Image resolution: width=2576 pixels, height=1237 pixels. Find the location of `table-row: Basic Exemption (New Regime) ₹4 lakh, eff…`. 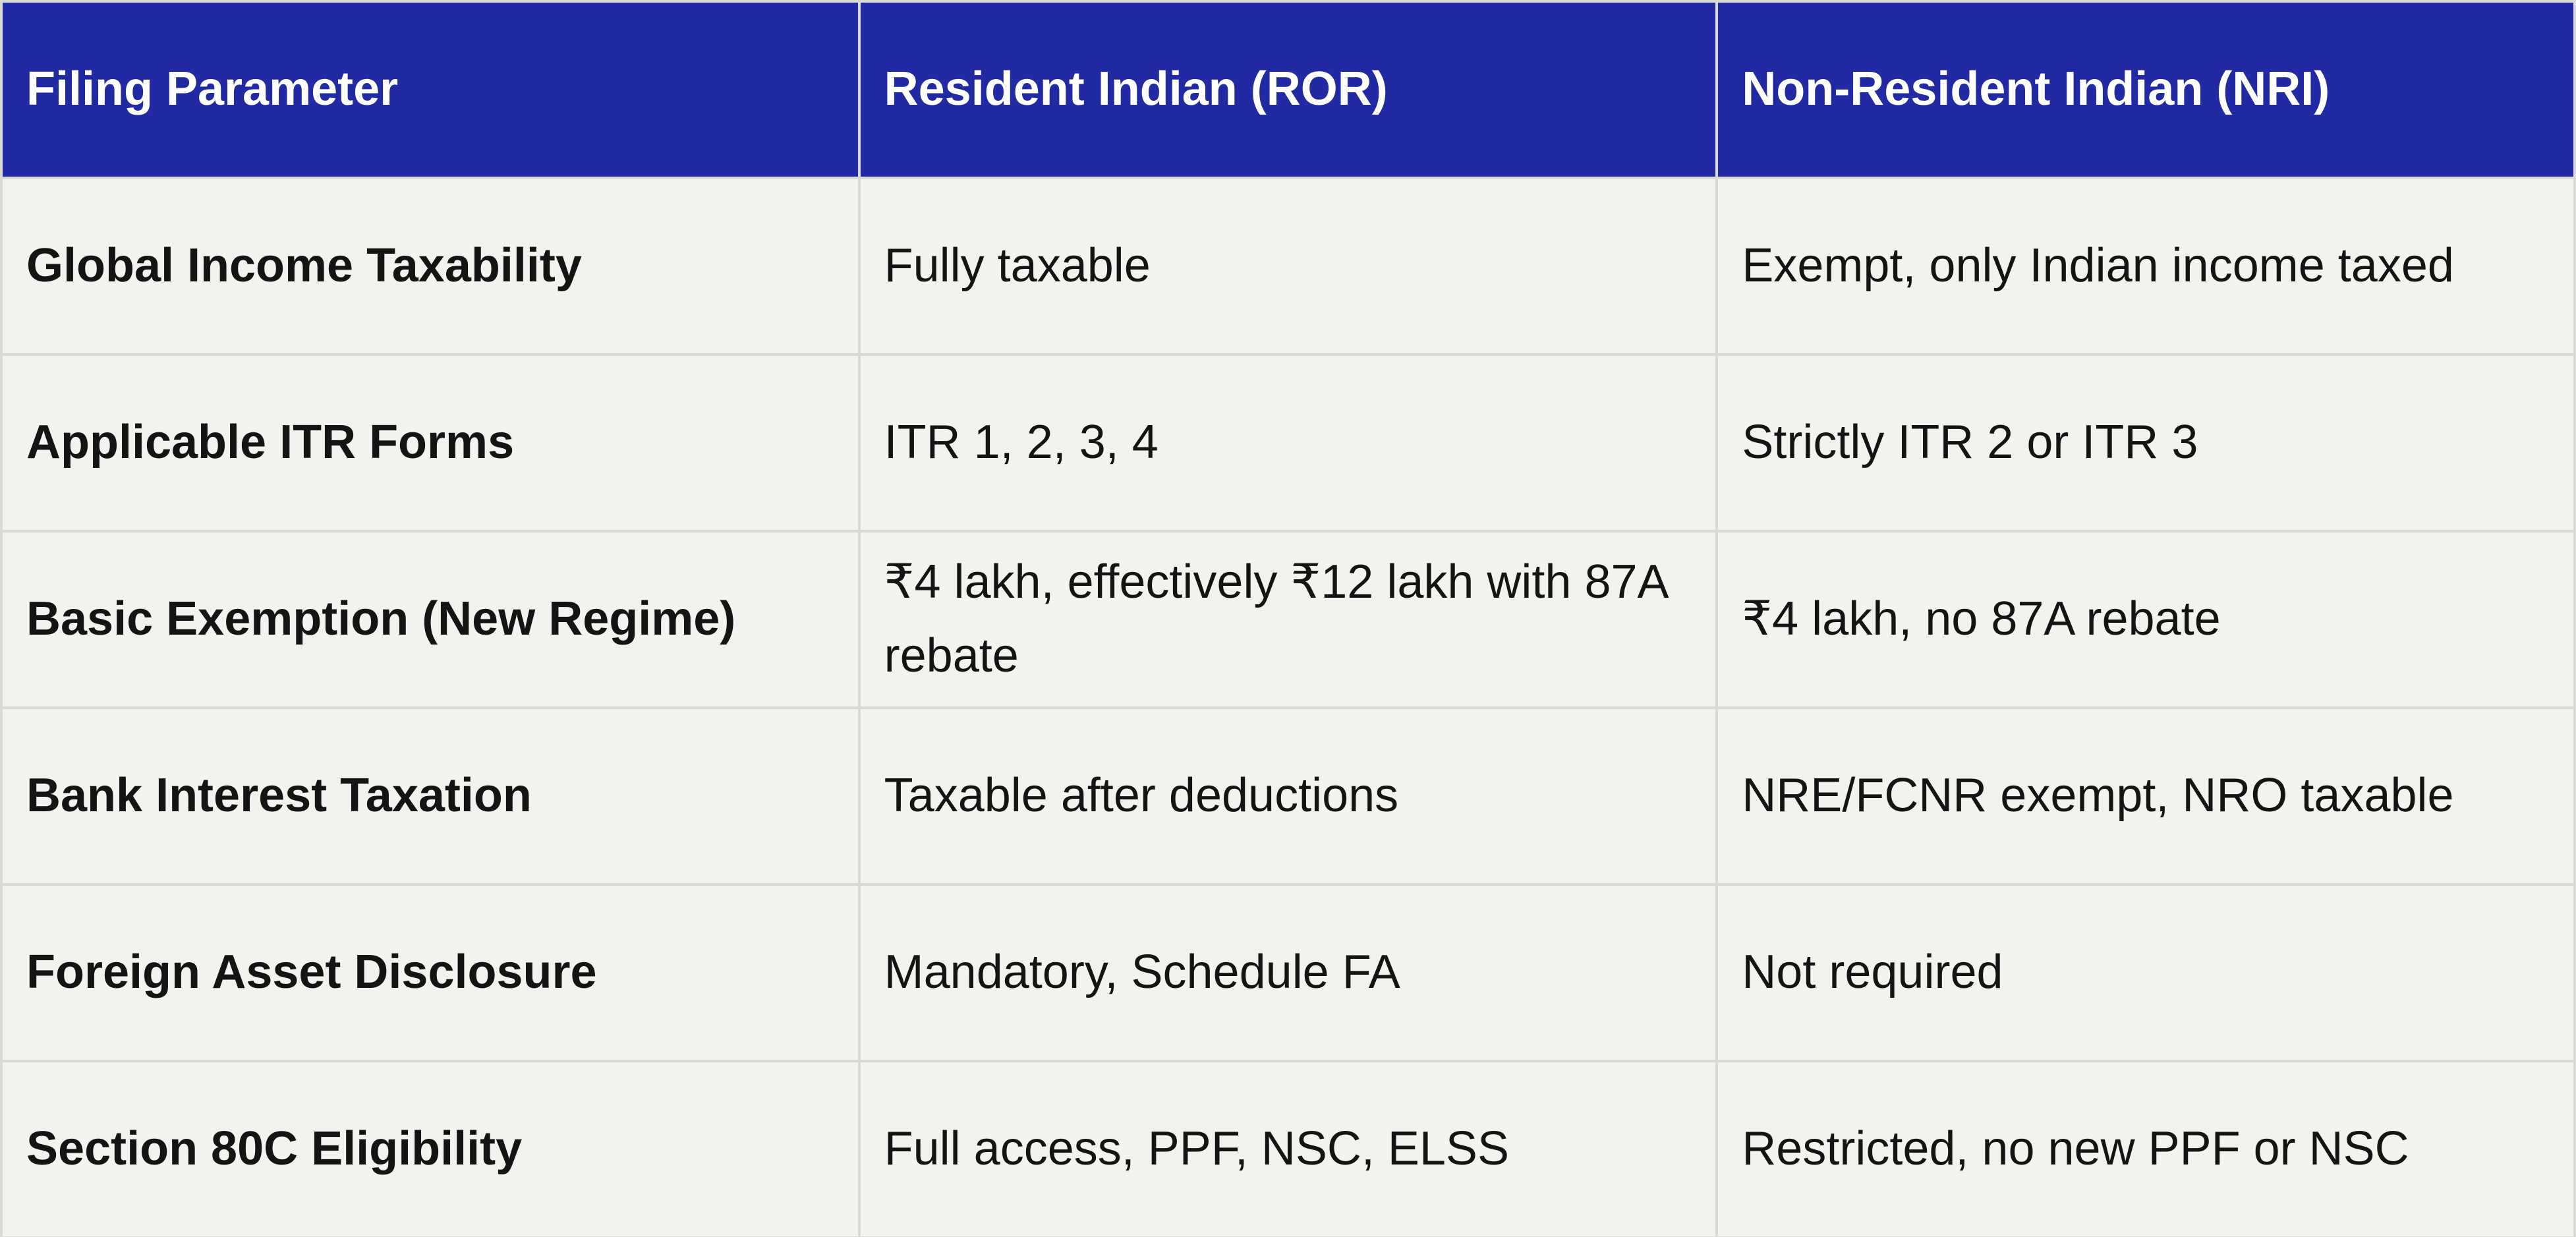

table-row: Basic Exemption (New Regime) ₹4 lakh, eff… is located at coordinates (1288, 619).